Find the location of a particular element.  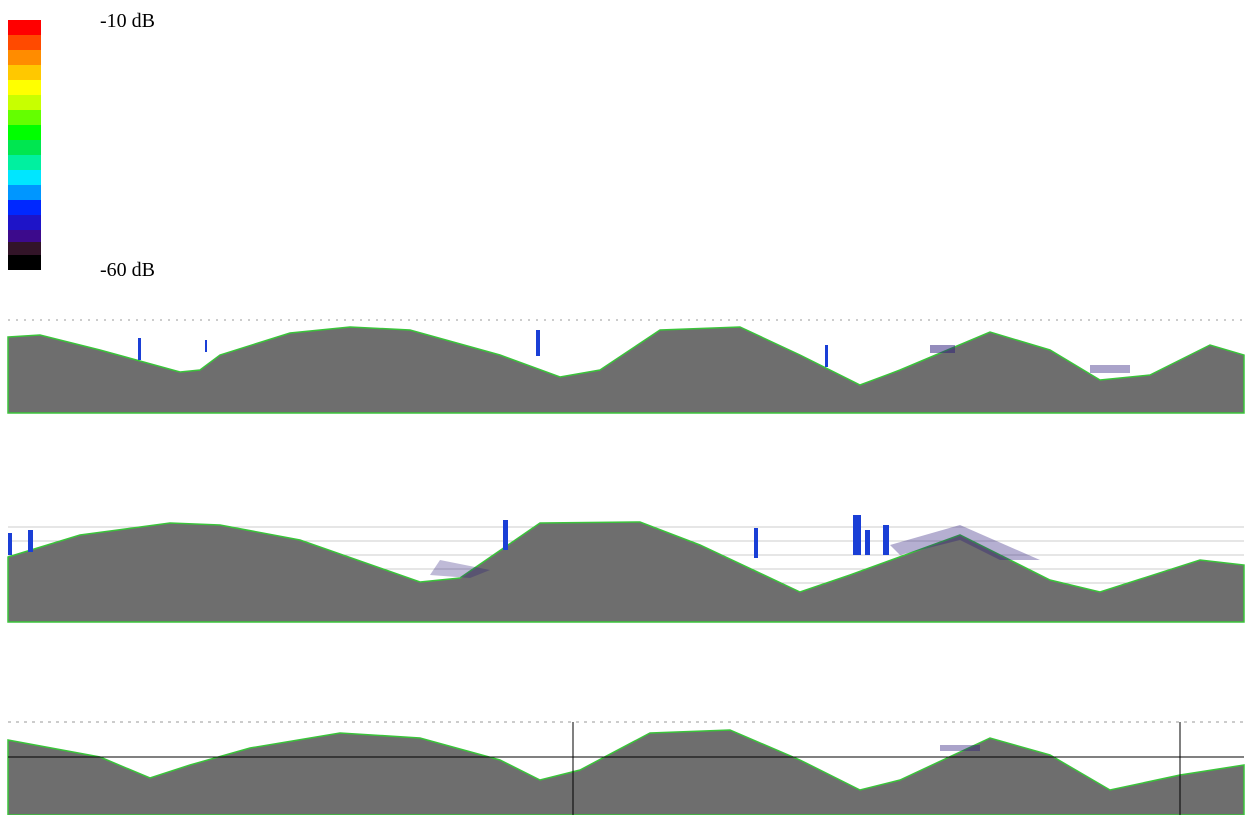

colorbar: -10 dB -60 dB is located at coordinates (81, 145).